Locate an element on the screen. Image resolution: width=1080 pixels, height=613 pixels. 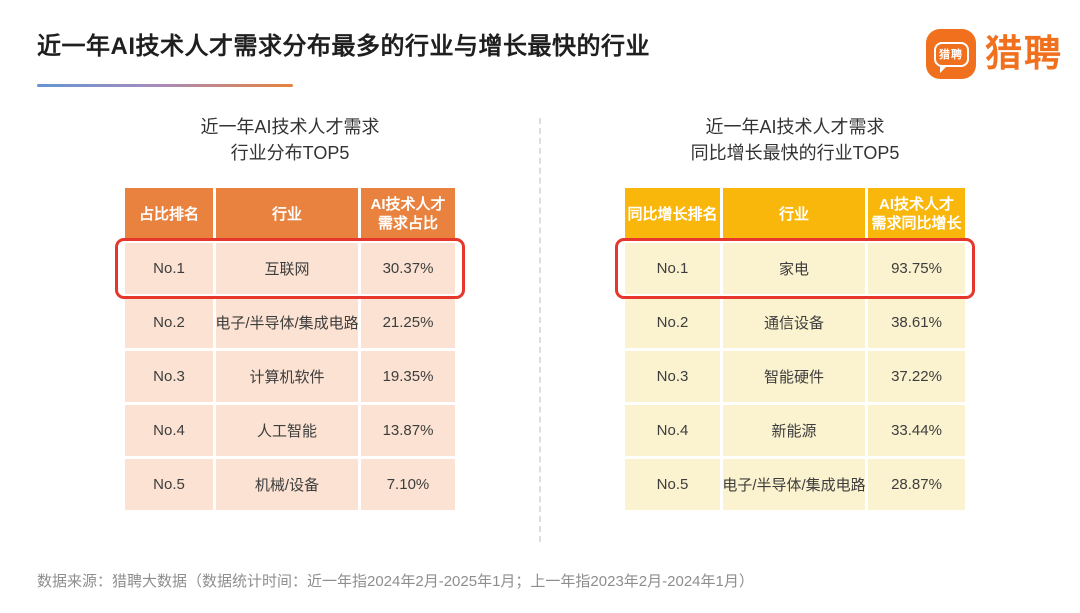
cell-industry: 家电 is located at coordinates (794, 268).